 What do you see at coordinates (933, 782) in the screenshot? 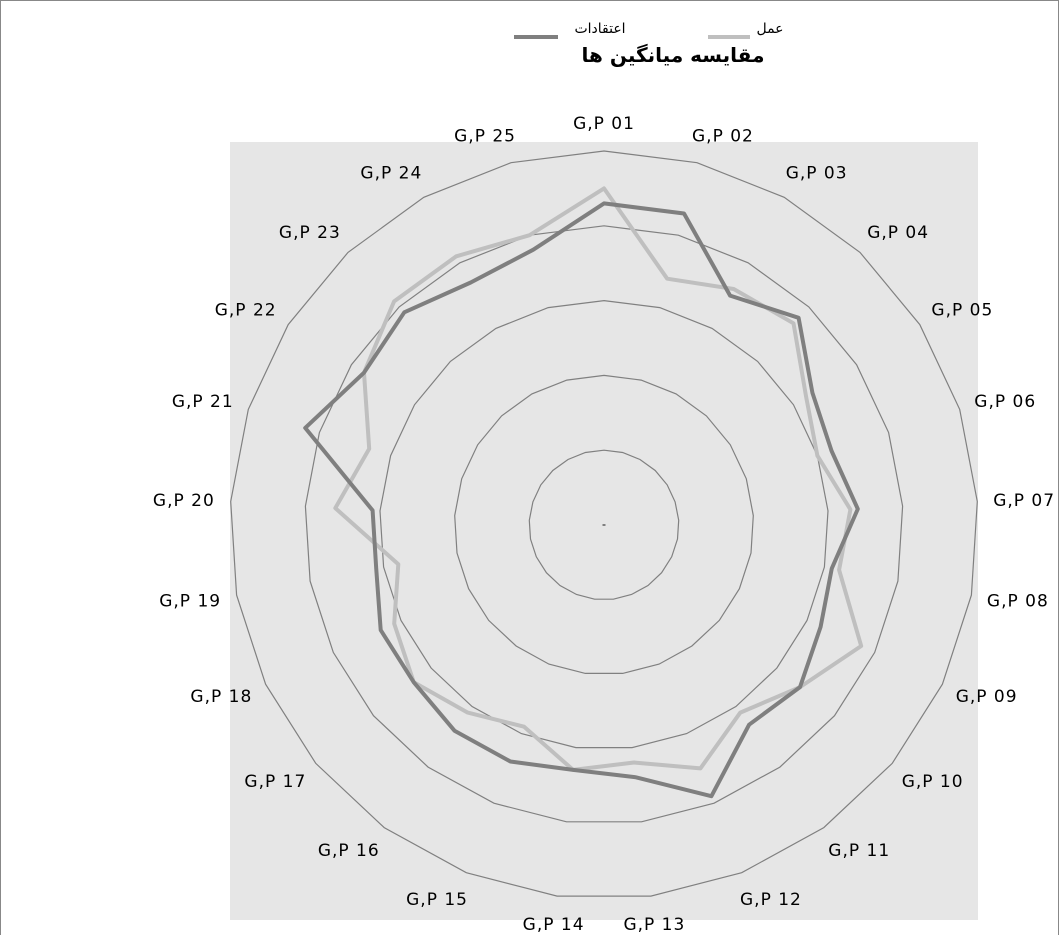
I see `category-label-10: G,P 10` at bounding box center [933, 782].